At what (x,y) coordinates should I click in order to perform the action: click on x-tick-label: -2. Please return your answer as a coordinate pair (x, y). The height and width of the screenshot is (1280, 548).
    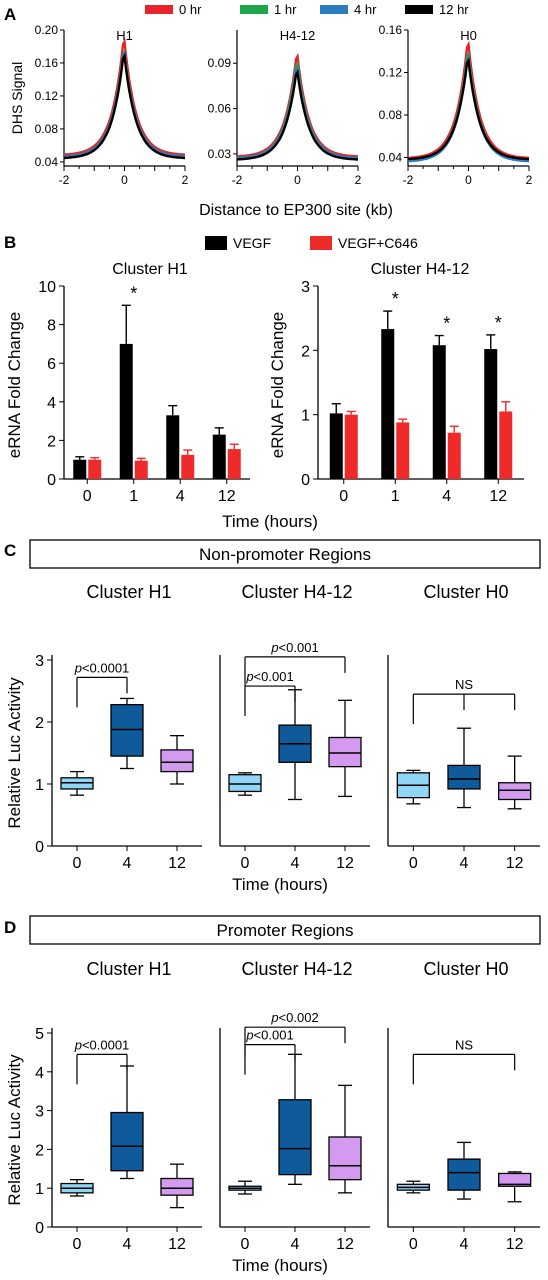
    Looking at the image, I should click on (237, 180).